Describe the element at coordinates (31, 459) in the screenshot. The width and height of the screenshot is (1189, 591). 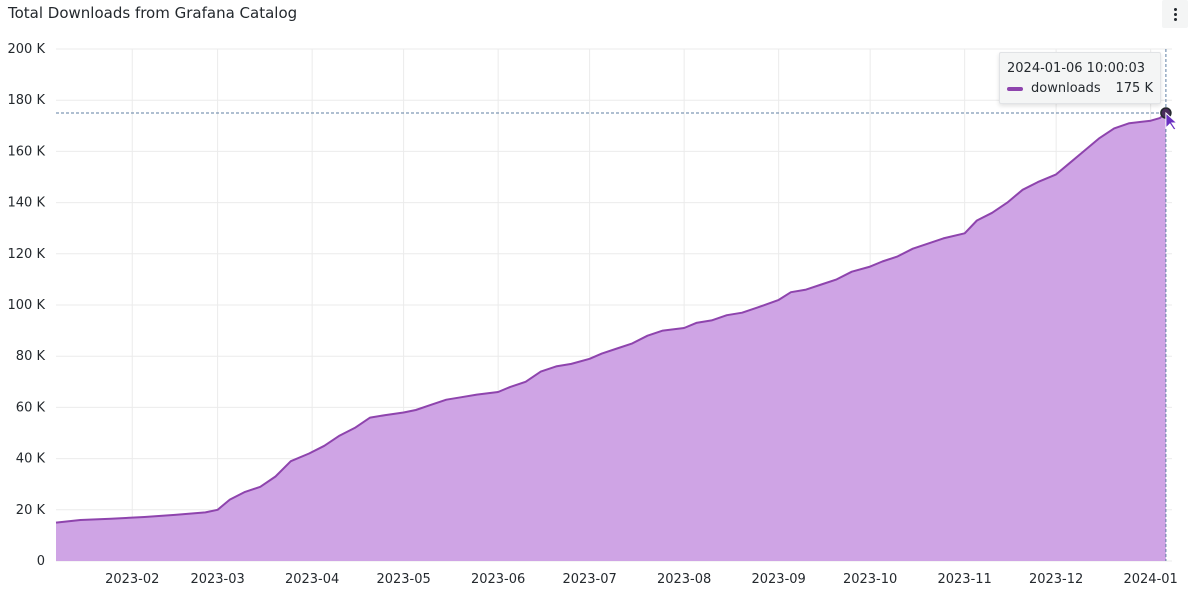
I see `y-tick-label: 40 K` at that location.